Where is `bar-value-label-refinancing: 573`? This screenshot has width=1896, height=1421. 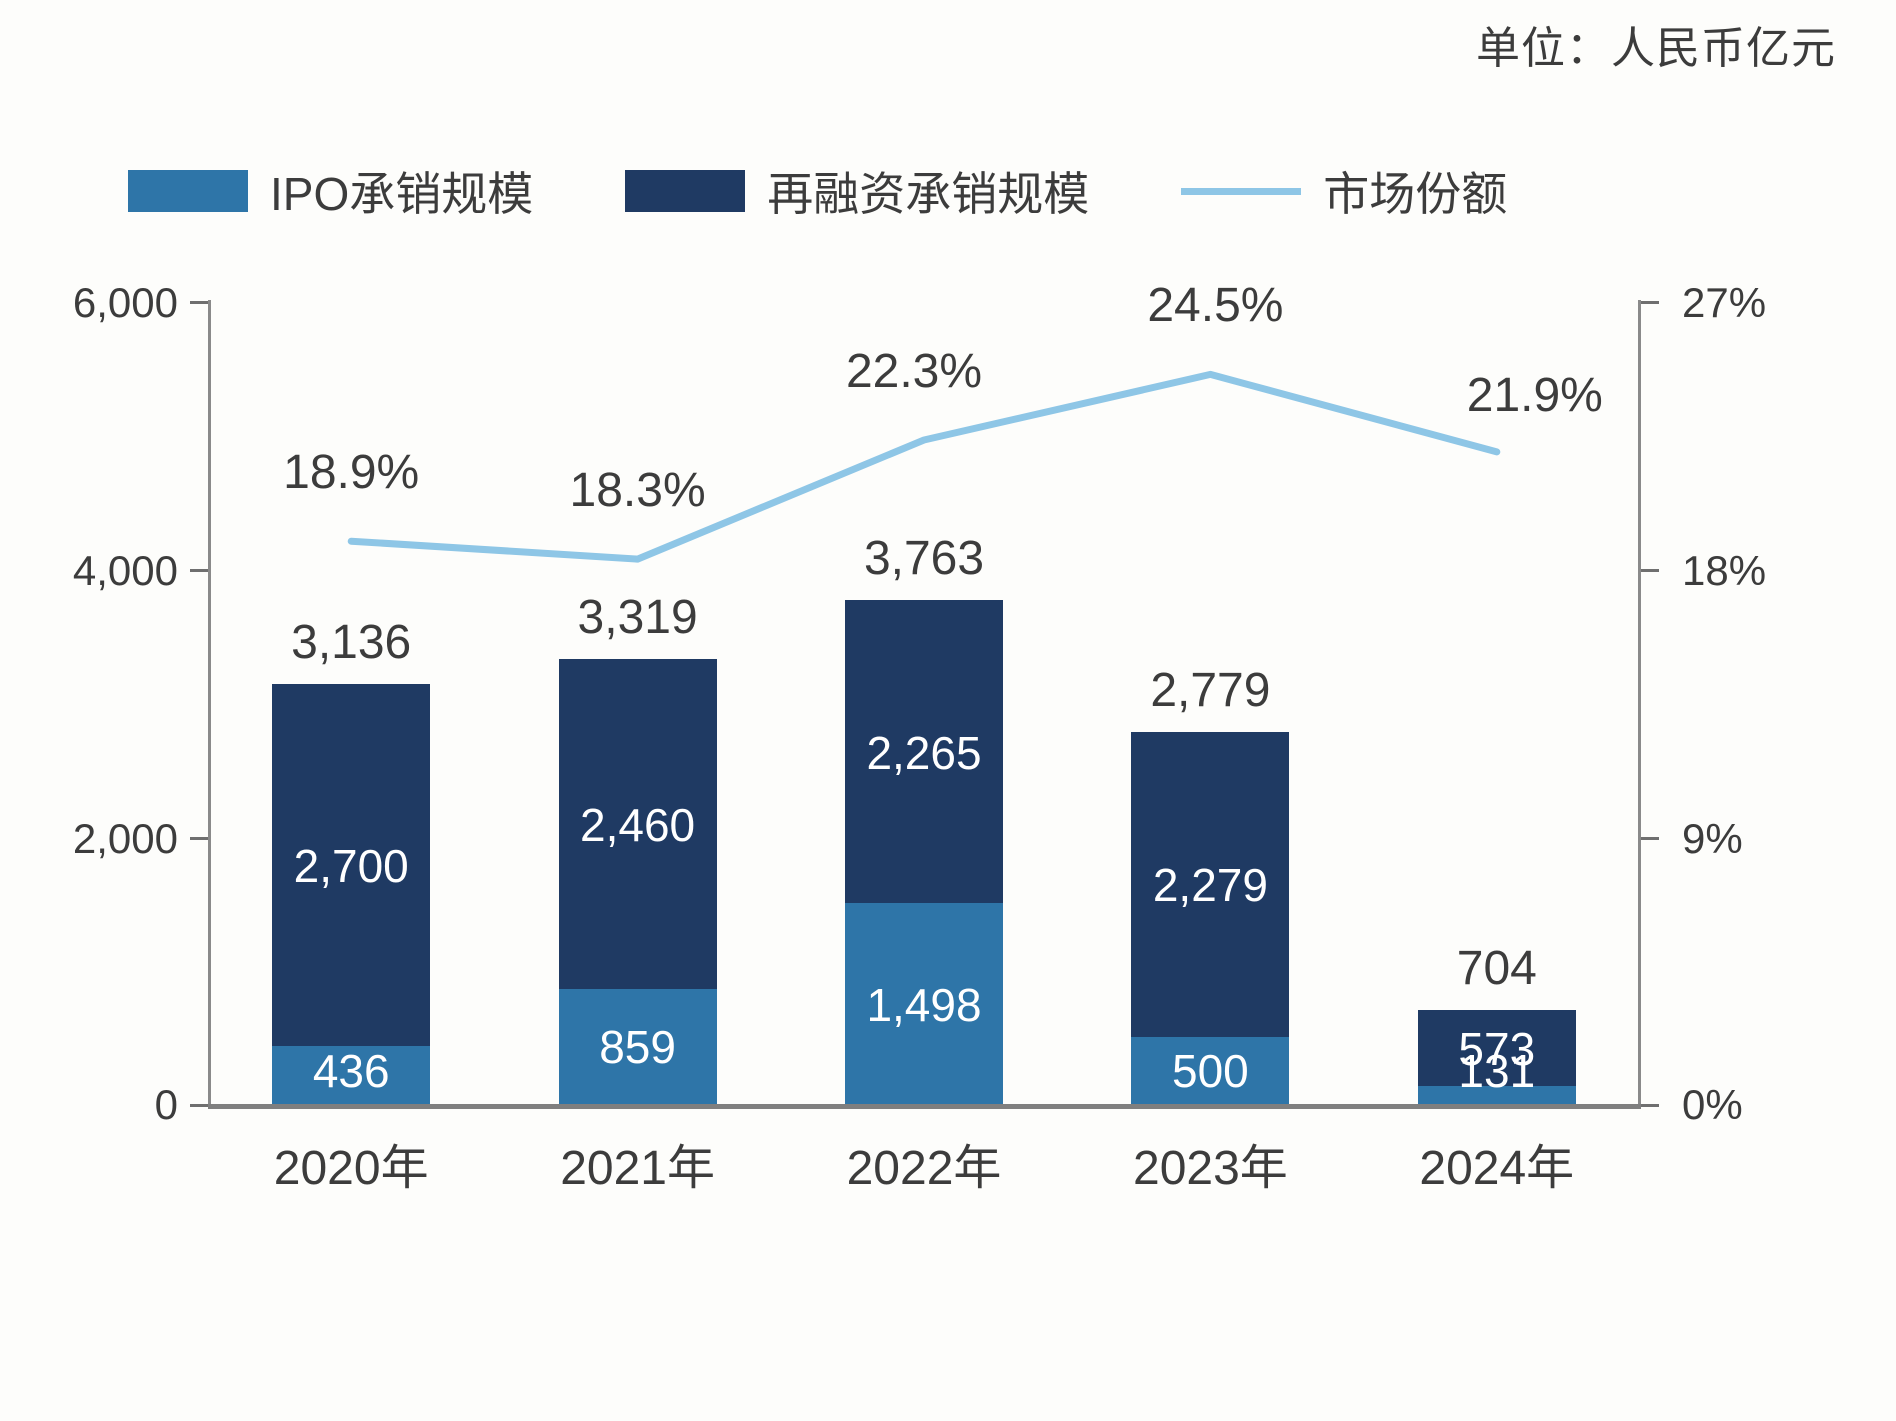
bar-value-label-refinancing: 573 is located at coordinates (1497, 1049).